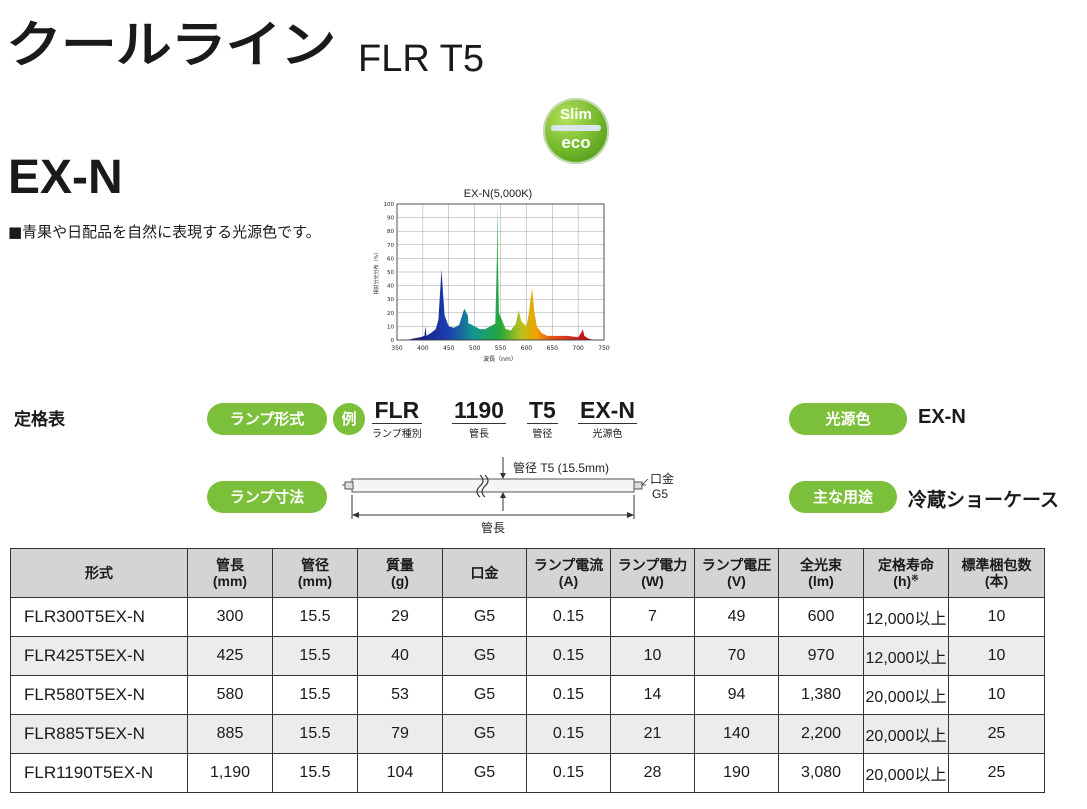 This screenshot has width=1087, height=809. Describe the element at coordinates (390, 232) in the screenshot. I see `y-tick-label: 80` at that location.